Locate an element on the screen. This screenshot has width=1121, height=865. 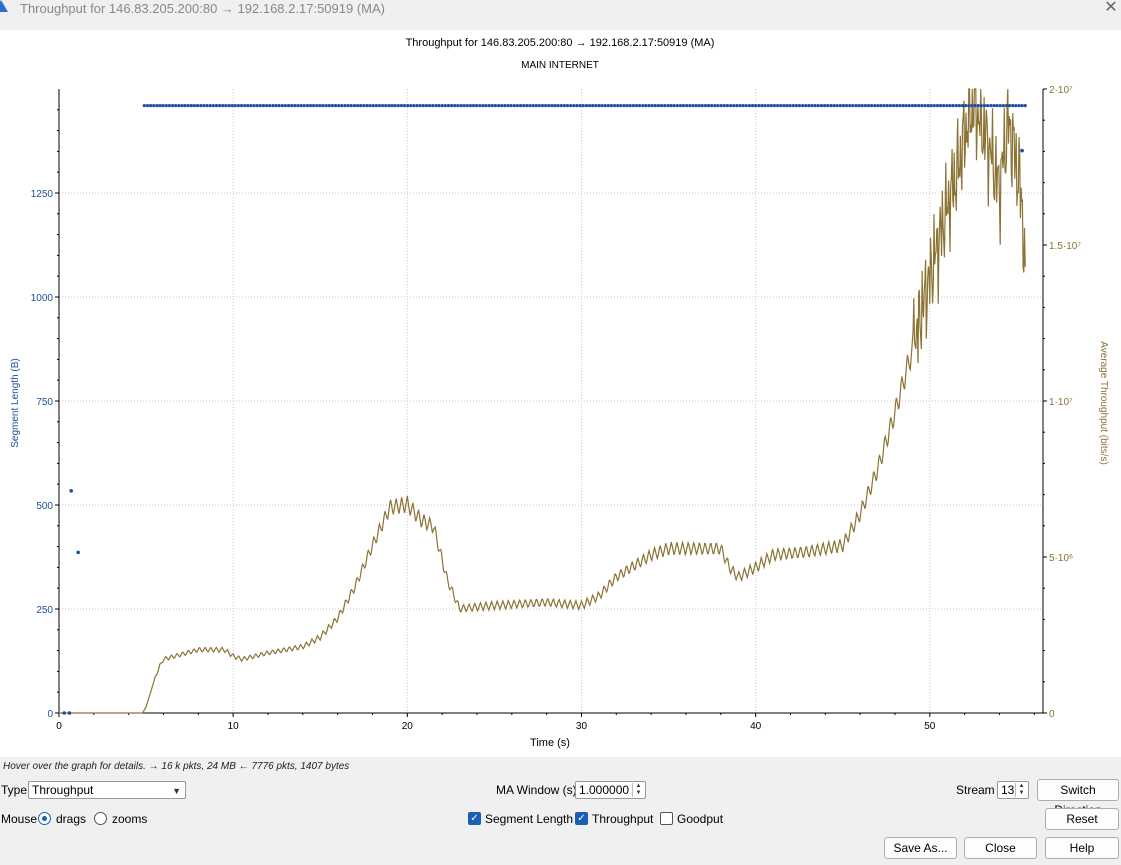
switch-direction-button: Switch Direction is located at coordinates (1078, 798).